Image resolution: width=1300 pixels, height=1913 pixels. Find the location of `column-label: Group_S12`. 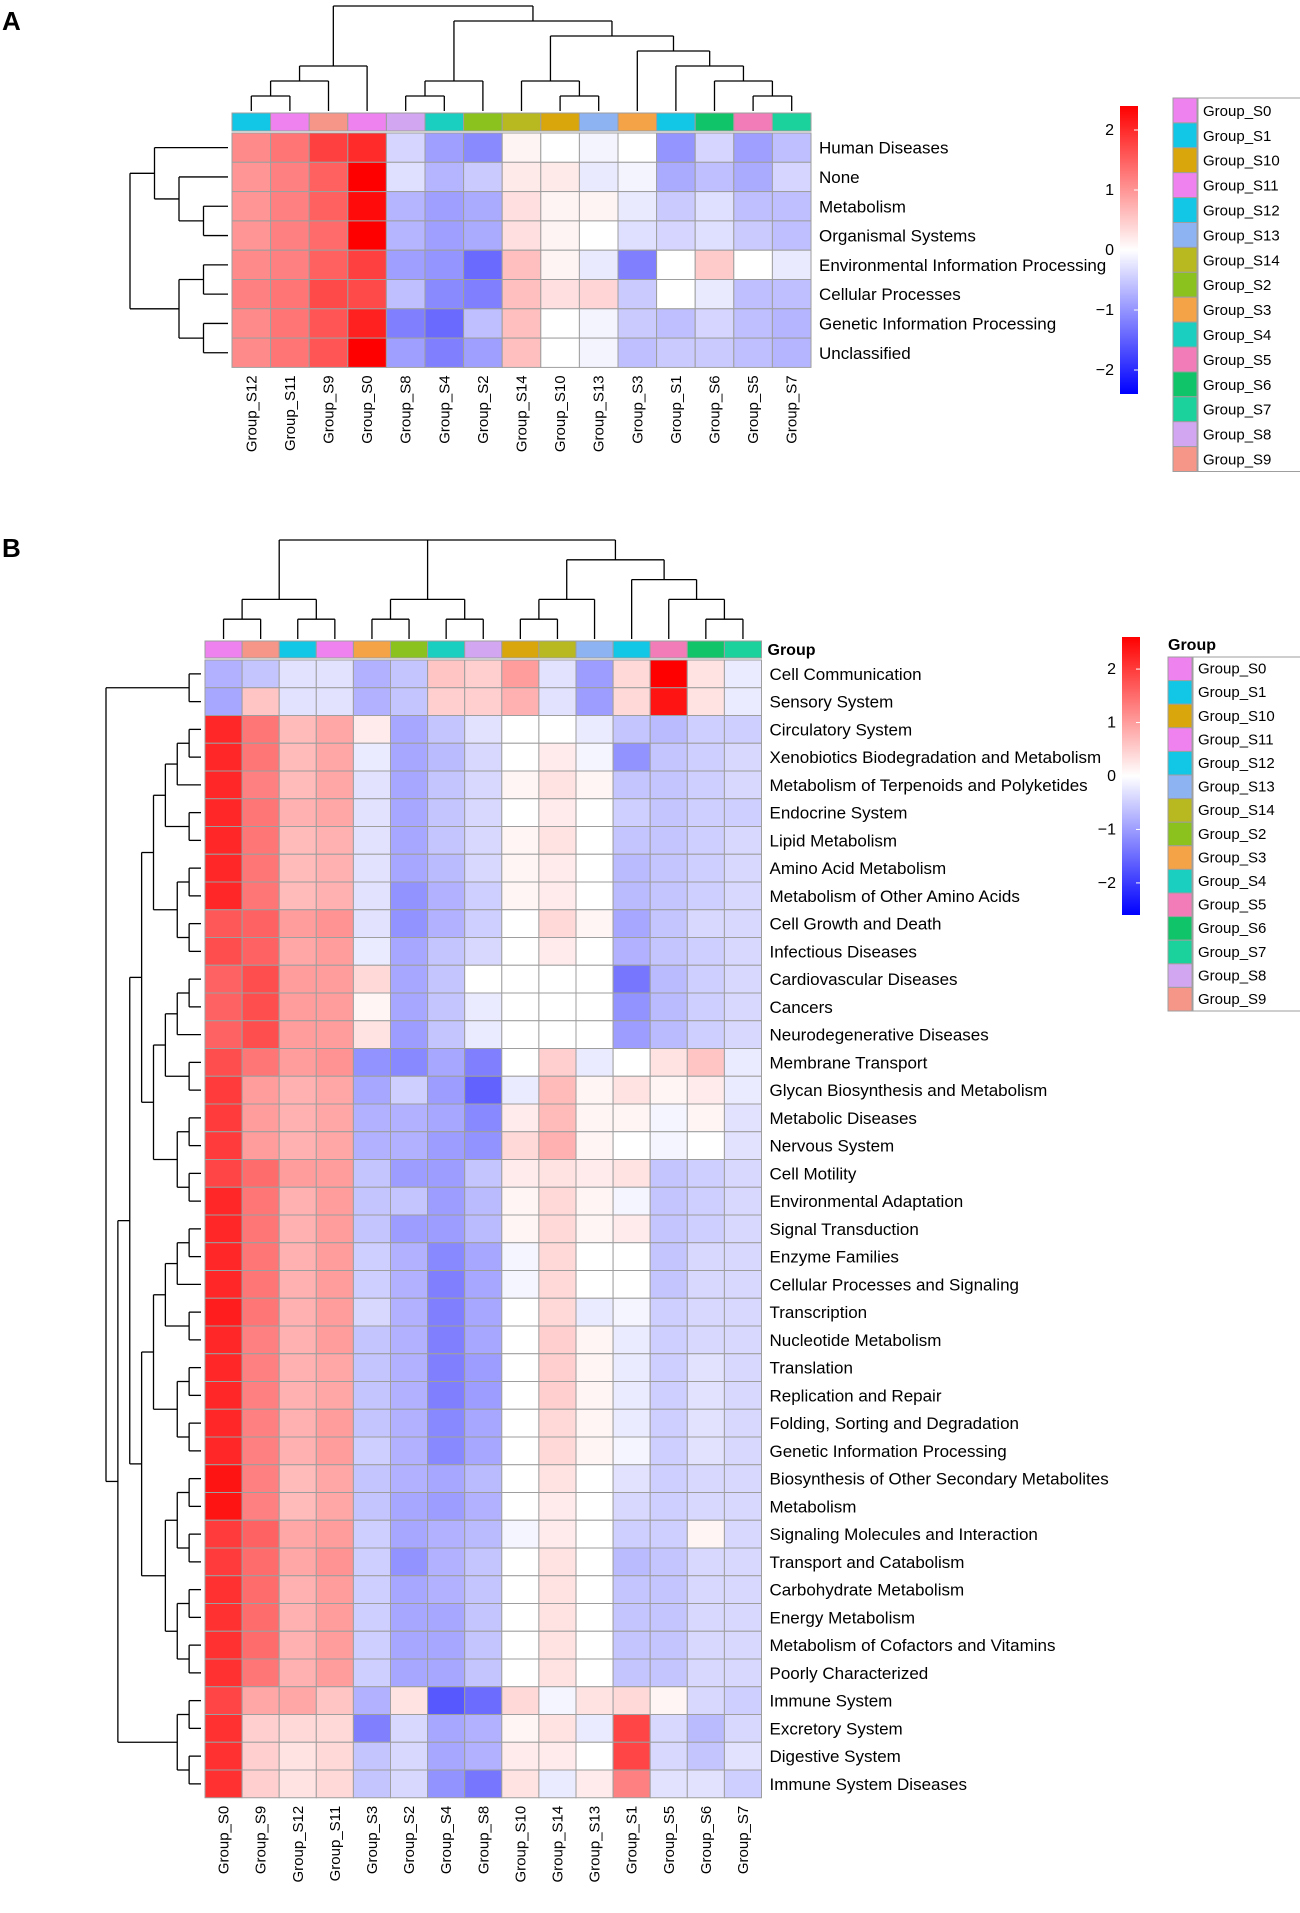

column-label: Group_S12 is located at coordinates (251, 413).